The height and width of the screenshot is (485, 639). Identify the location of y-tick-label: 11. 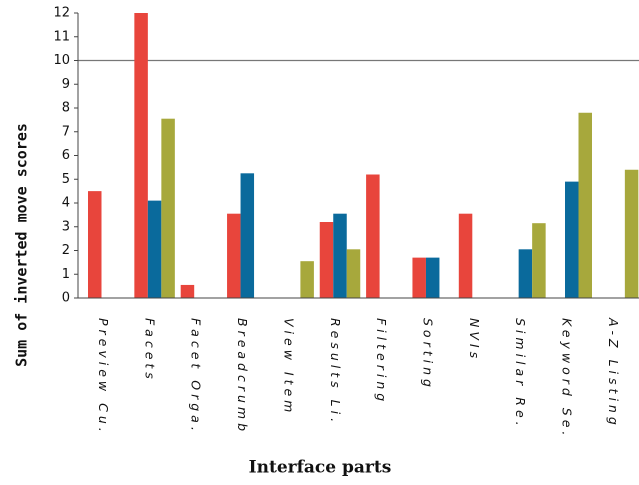
(61, 36).